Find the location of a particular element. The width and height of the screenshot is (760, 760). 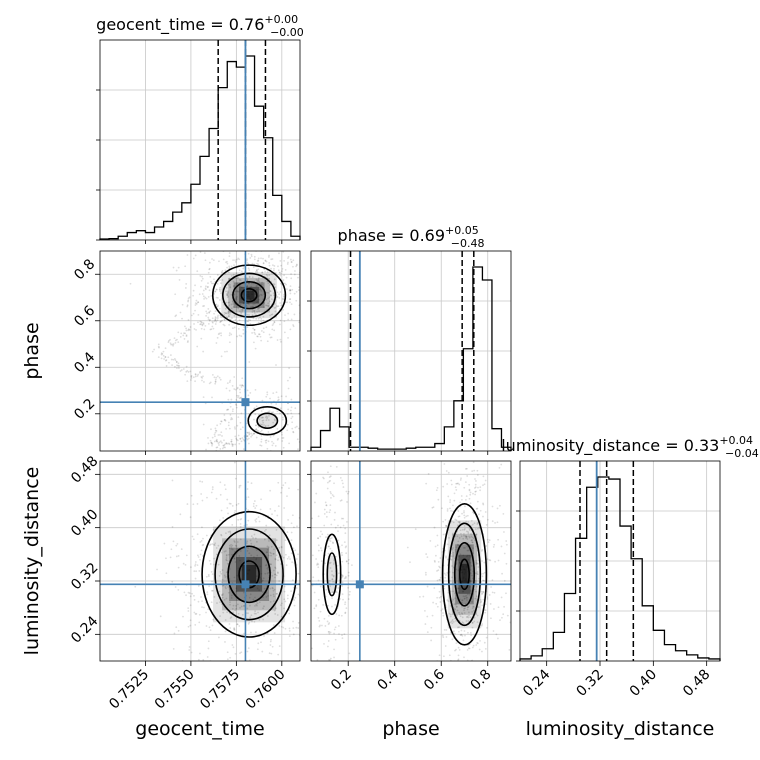

title-median: 0.76 is located at coordinates (247, 24).